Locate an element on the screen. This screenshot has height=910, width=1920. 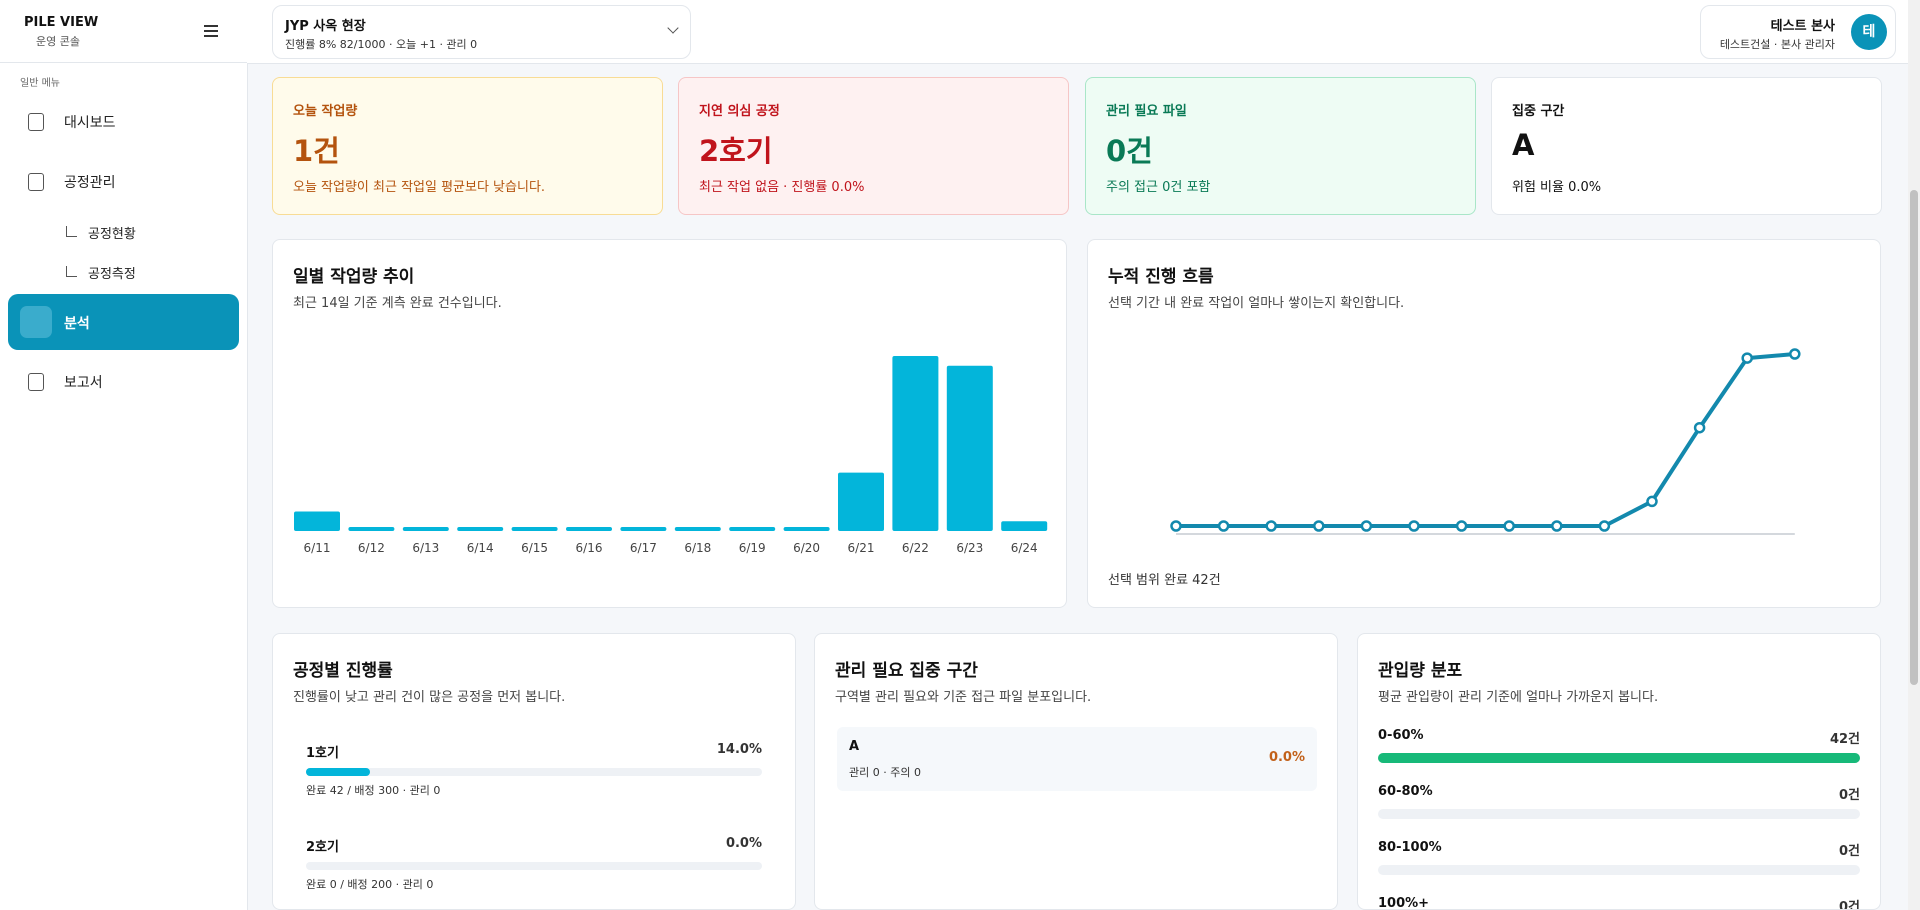
site-name: JYP 사옥 현장 is located at coordinates (325, 26).